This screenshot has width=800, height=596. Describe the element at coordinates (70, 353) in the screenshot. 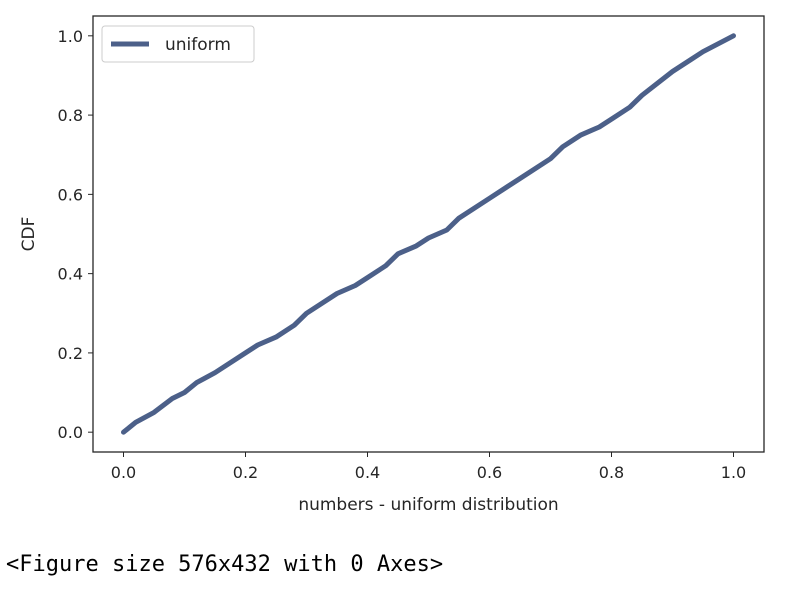

I see `y-tick-label: 0.2` at that location.